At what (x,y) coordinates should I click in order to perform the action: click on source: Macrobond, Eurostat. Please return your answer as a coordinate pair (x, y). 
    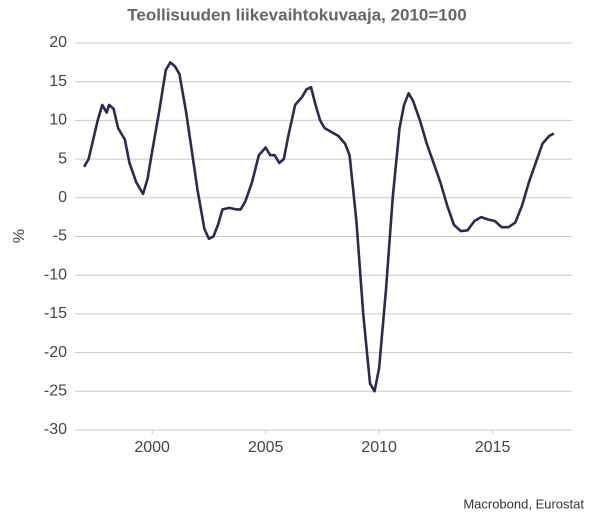
    Looking at the image, I should click on (523, 503).